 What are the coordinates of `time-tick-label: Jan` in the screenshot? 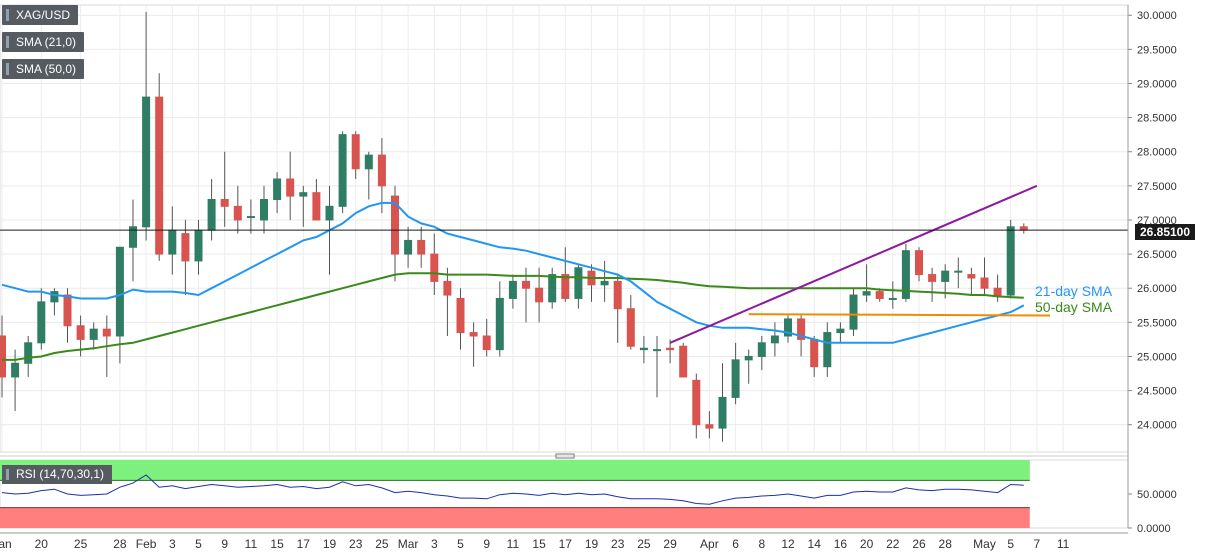 It's located at (6, 544).